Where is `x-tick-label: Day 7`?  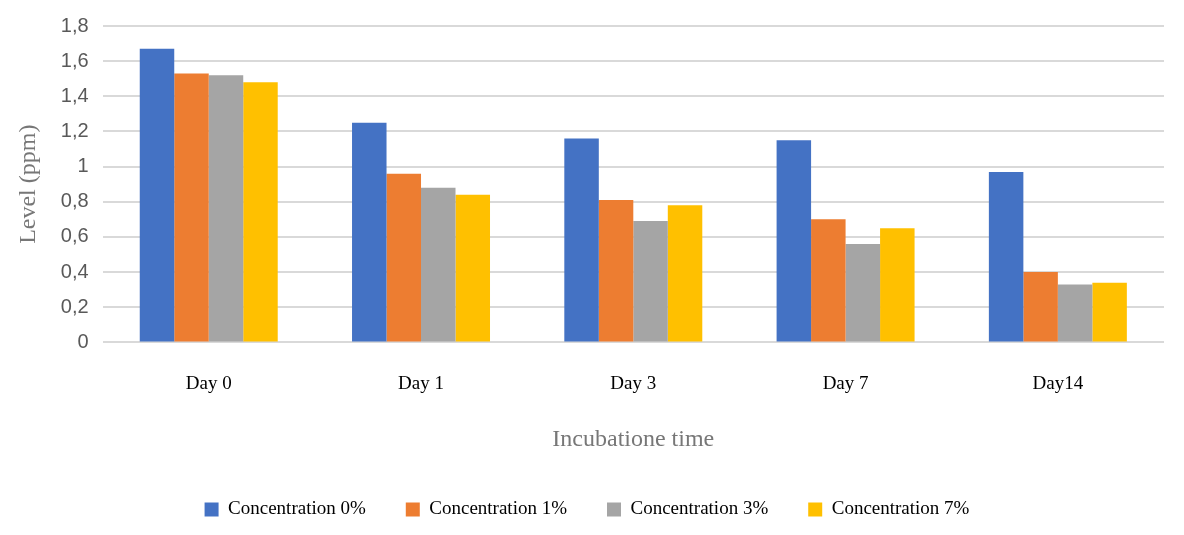 x-tick-label: Day 7 is located at coordinates (845, 382).